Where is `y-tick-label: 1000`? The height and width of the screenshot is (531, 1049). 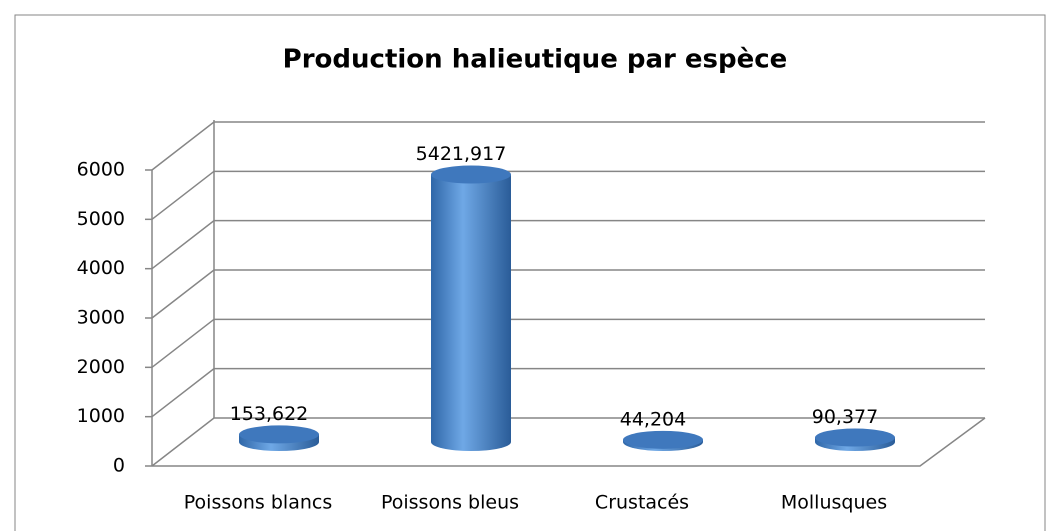
y-tick-label: 1000 is located at coordinates (101, 416).